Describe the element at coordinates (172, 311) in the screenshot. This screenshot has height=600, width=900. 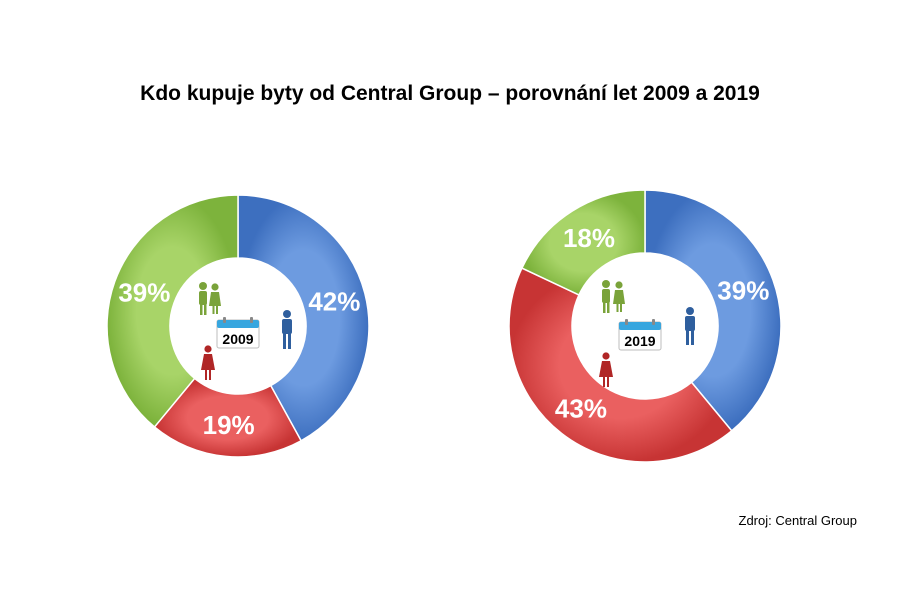
I see `slice-green-2009` at that location.